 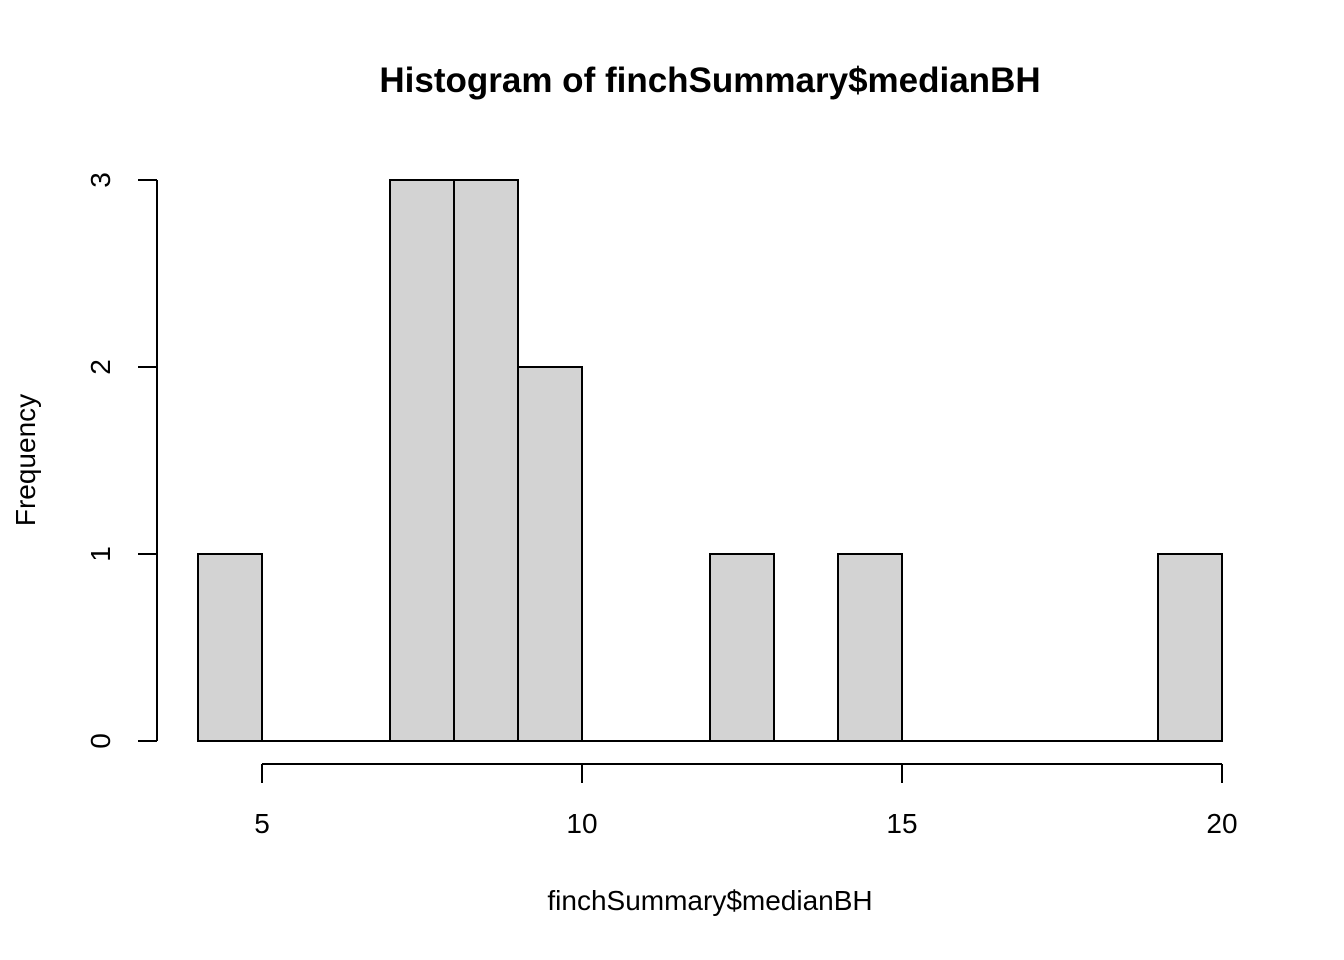 I want to click on y-axis-label: Frequency, so click(x=25, y=460).